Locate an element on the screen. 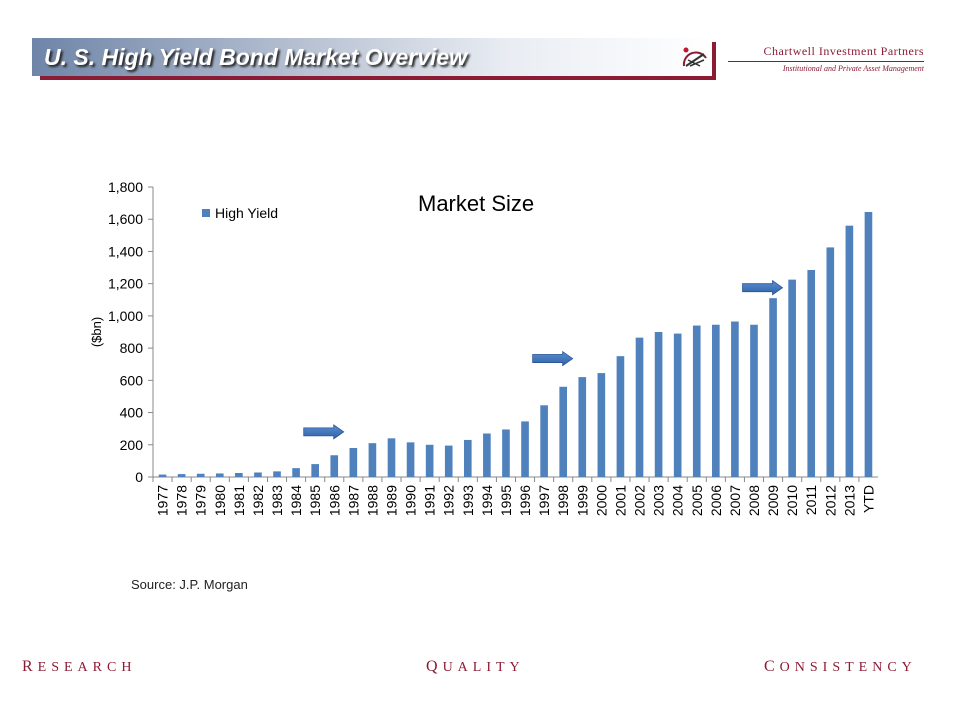  x-tick-label: 1995 is located at coordinates (506, 500).